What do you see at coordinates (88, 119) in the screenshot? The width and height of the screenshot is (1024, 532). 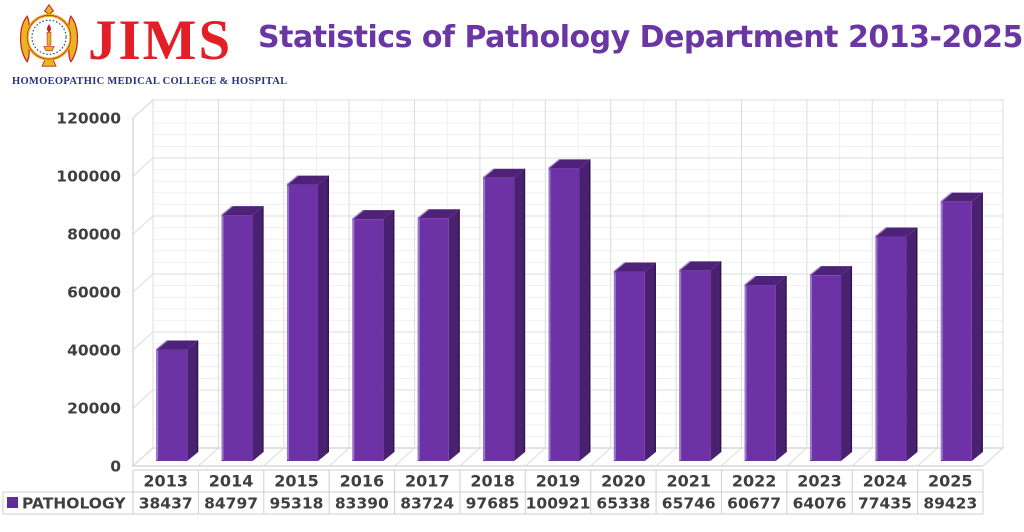 I see `y-tick-120000: 120000` at bounding box center [88, 119].